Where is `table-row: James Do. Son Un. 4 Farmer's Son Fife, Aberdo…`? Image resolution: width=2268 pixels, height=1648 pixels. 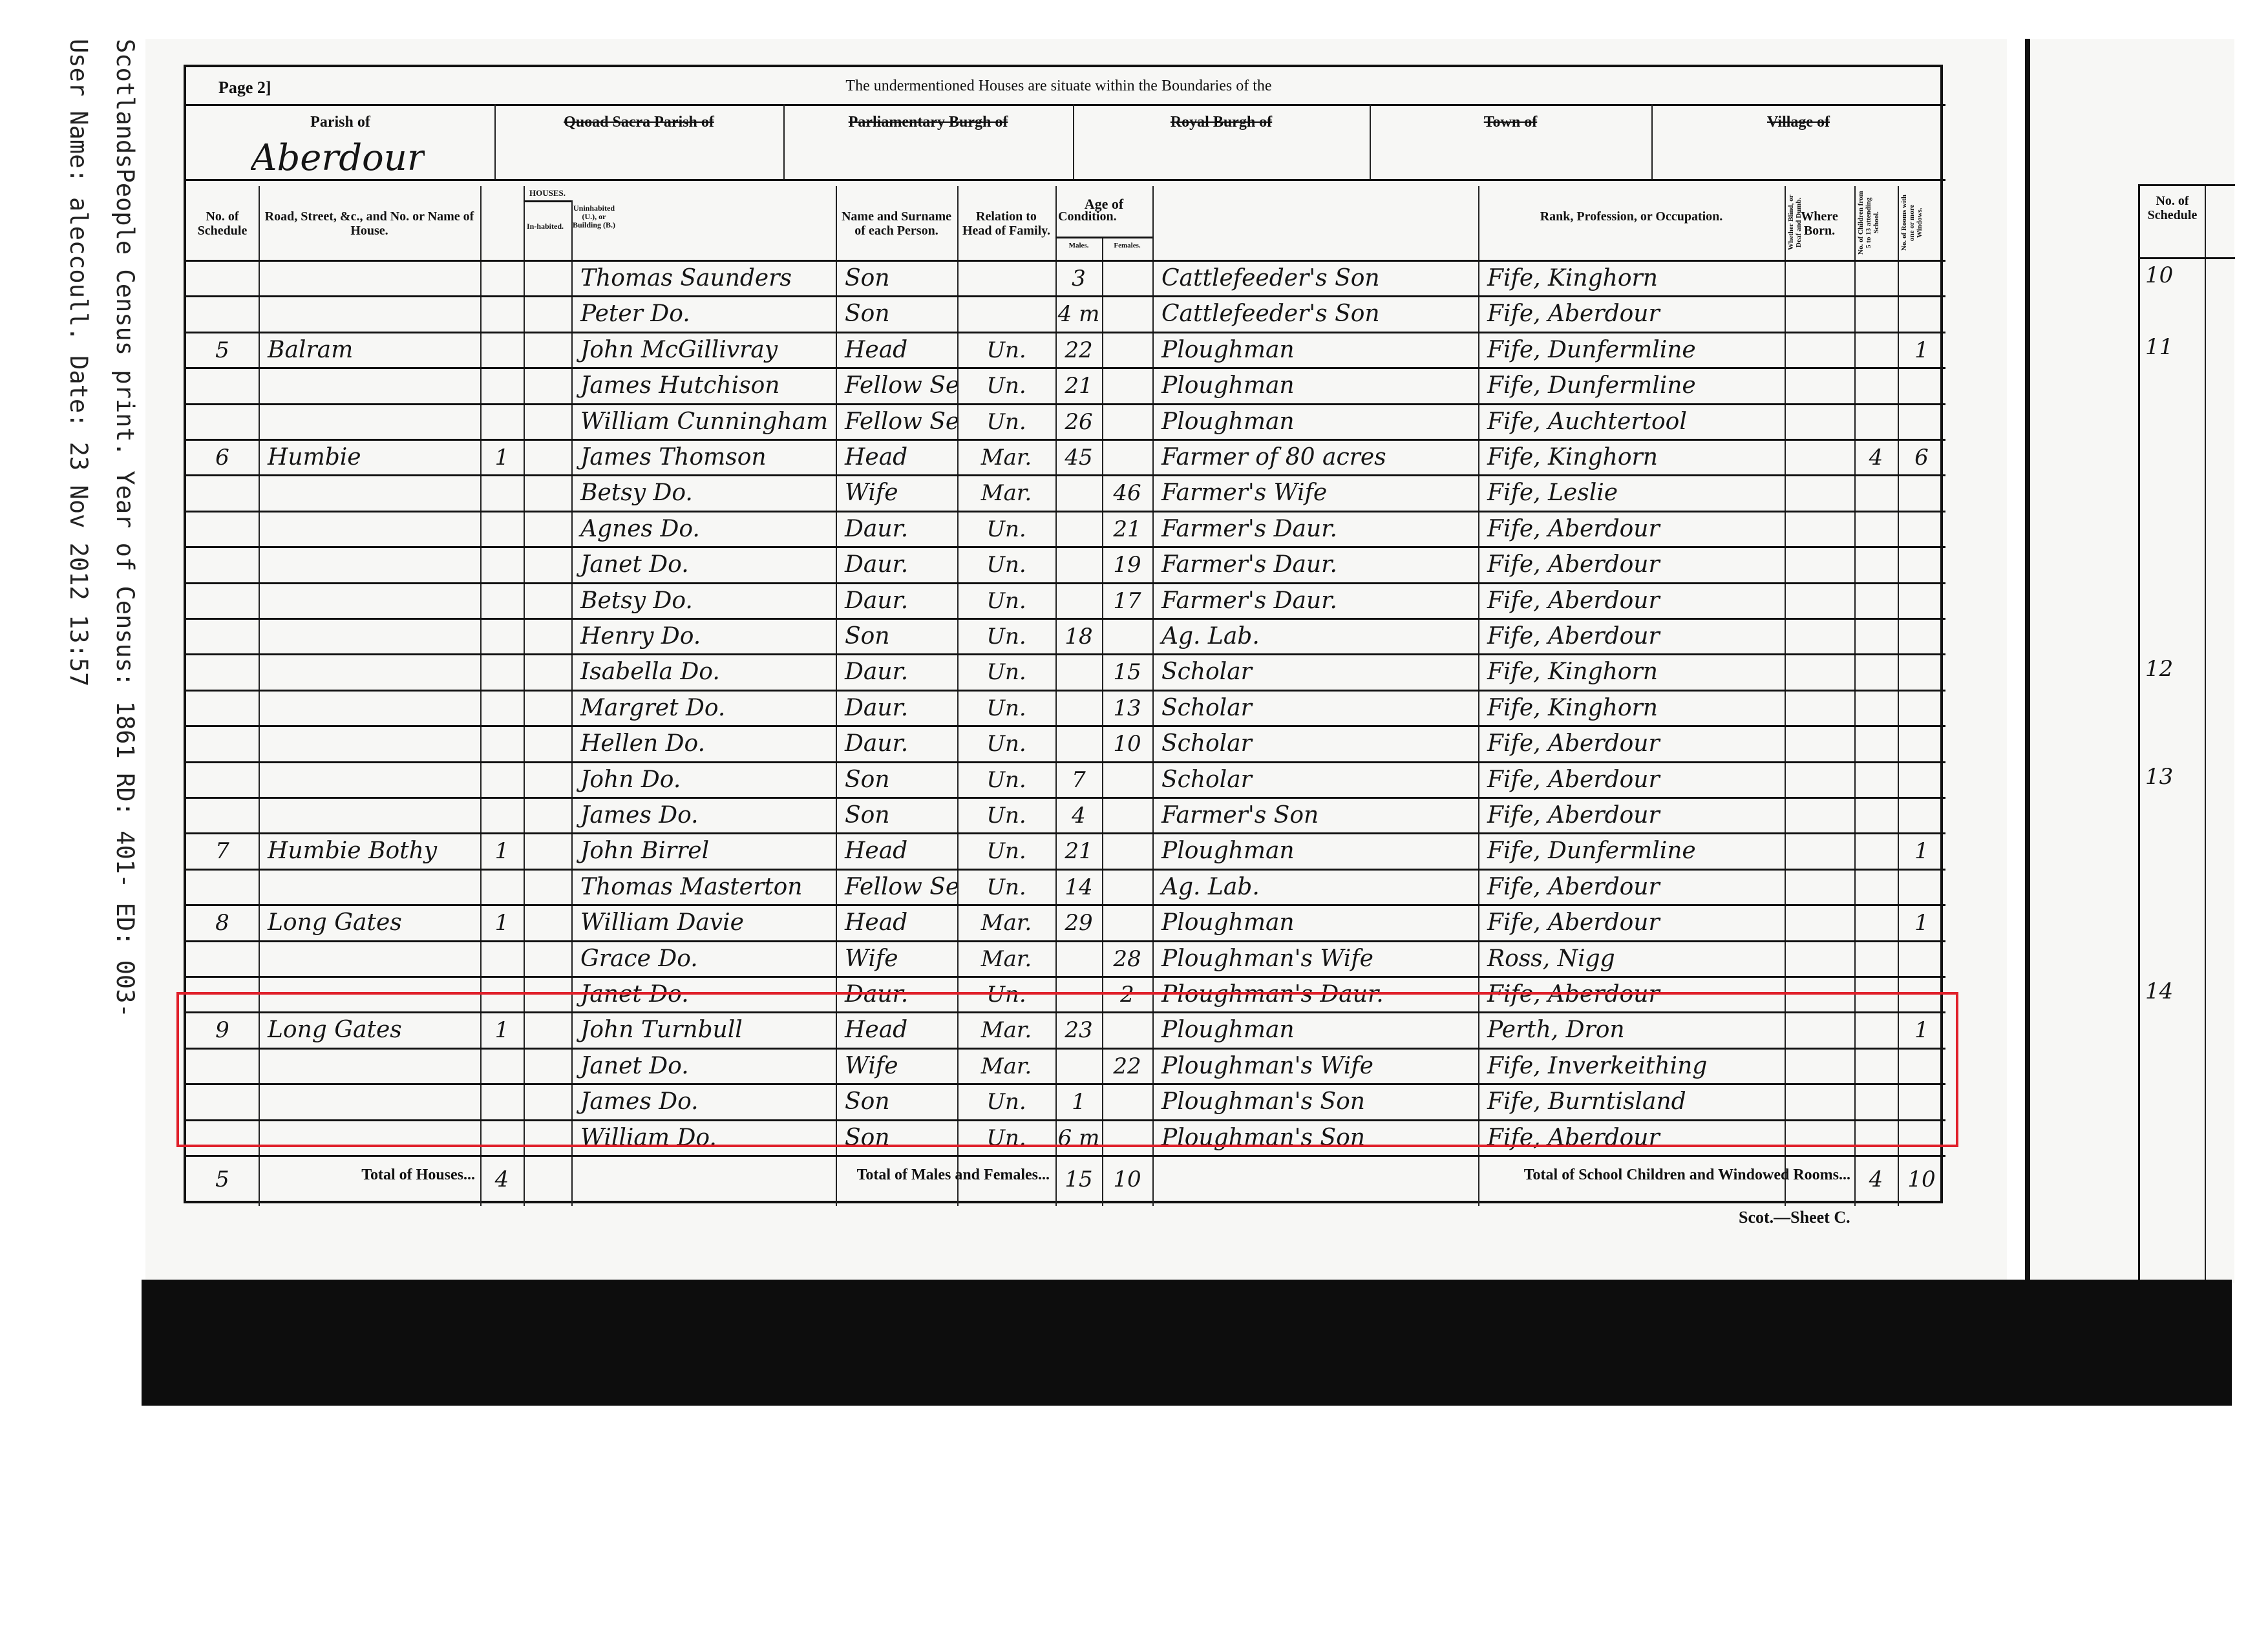
table-row: James Do. Son Un. 4 Farmer's Son Fife, Aberdo… is located at coordinates (1063, 814).